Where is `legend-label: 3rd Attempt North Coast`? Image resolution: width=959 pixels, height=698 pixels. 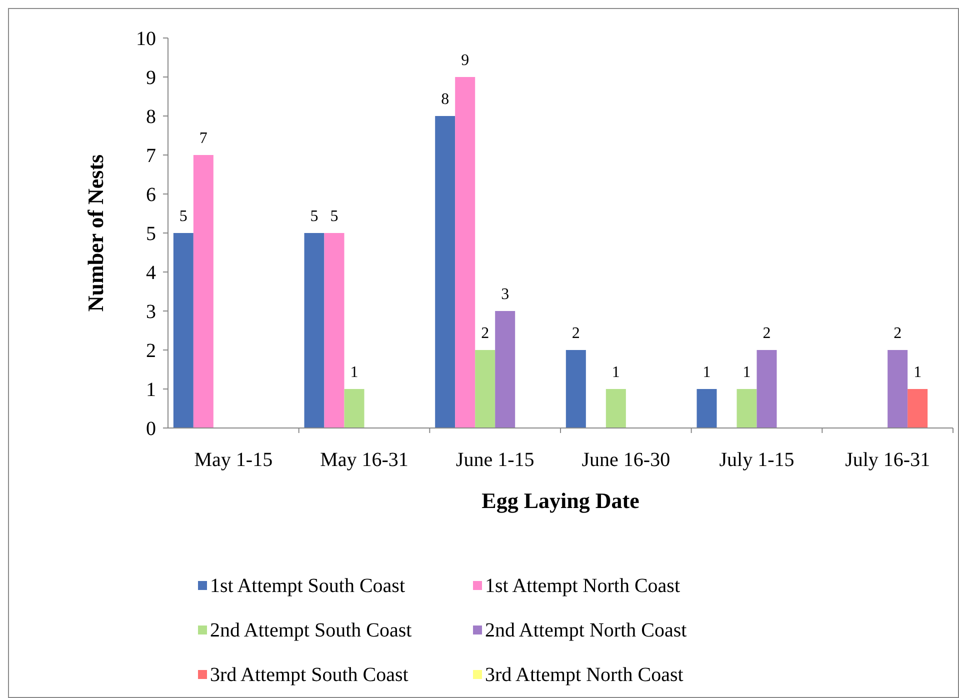 legend-label: 3rd Attempt North Coast is located at coordinates (584, 675).